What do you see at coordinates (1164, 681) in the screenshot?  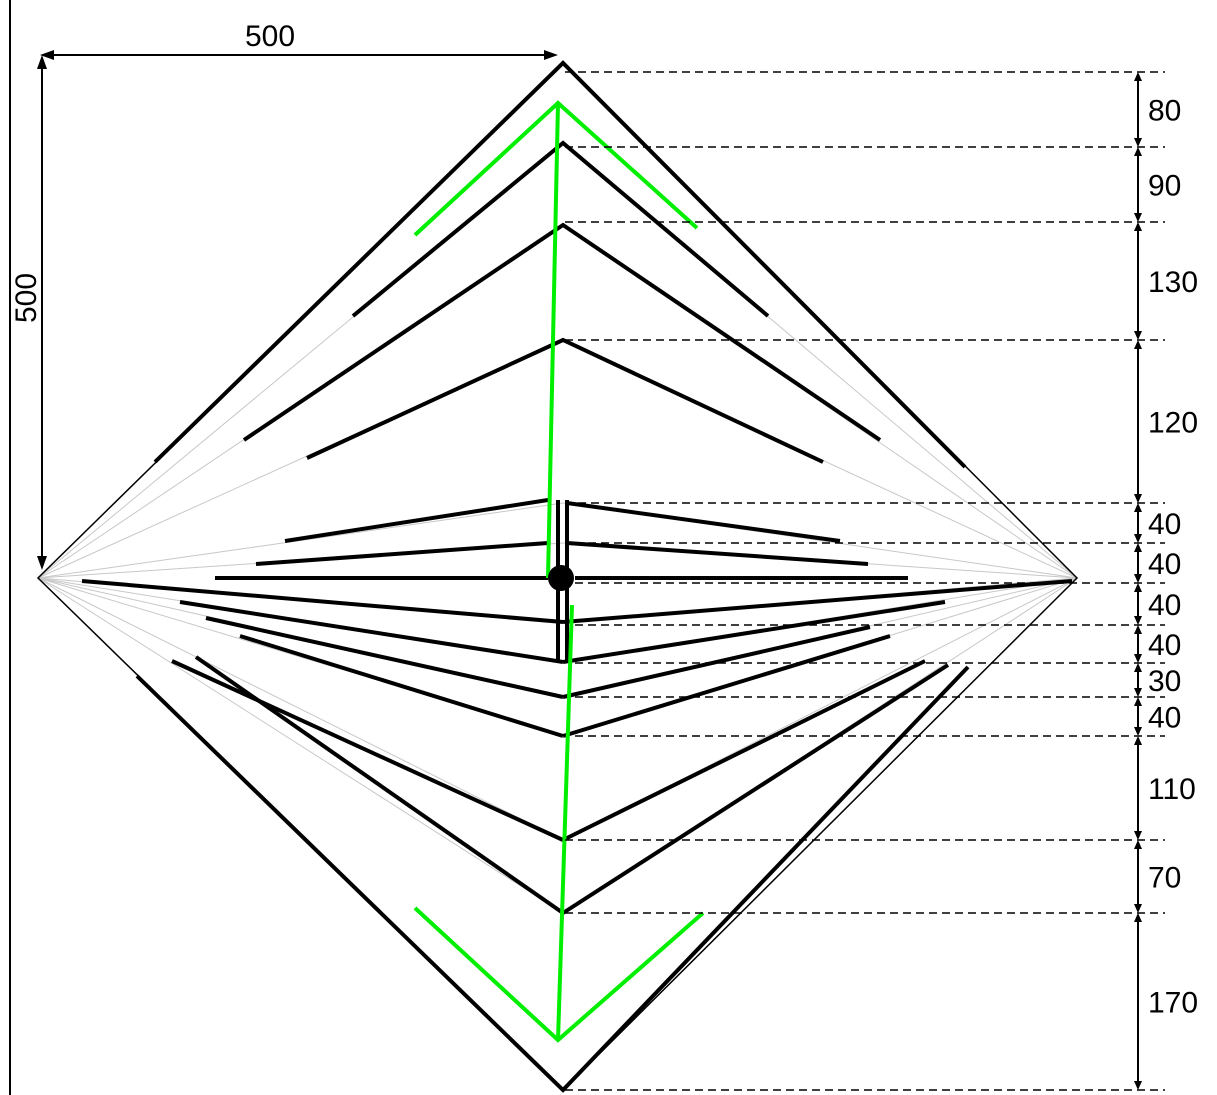 I see `spacing-label: 30` at bounding box center [1164, 681].